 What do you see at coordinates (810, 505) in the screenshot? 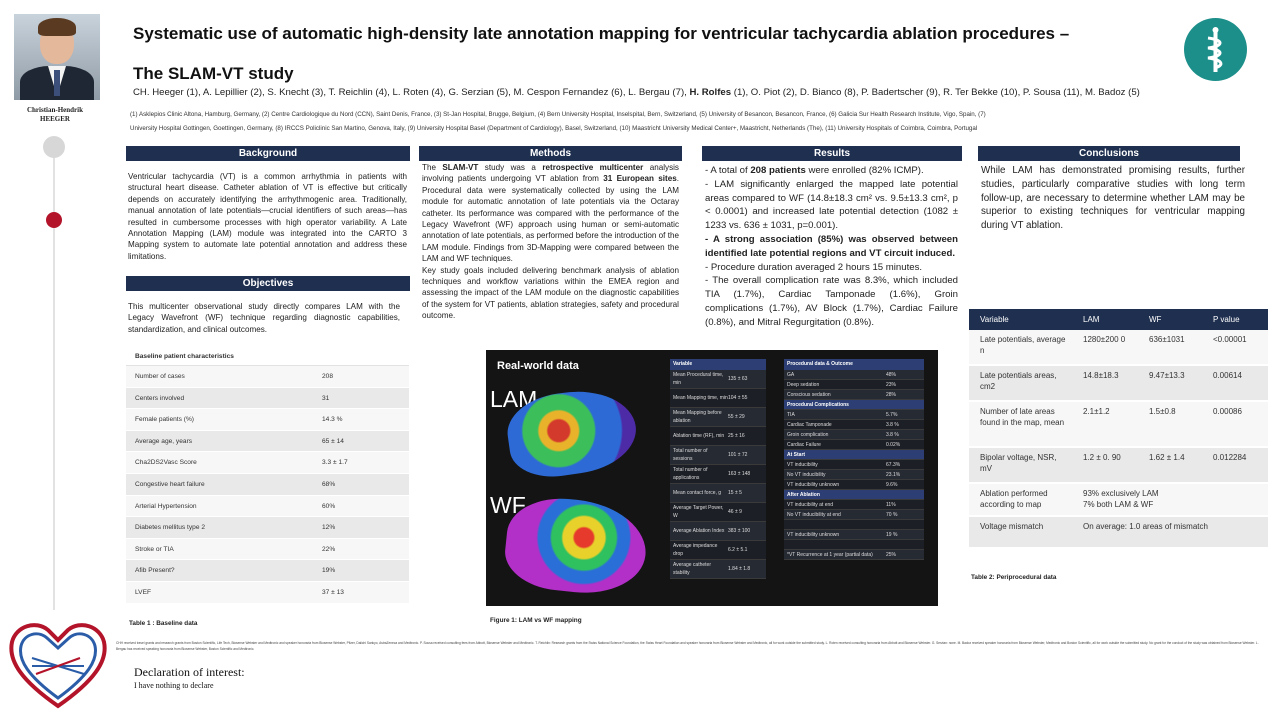
I see `row-label: VT inducibility at end` at bounding box center [810, 505].